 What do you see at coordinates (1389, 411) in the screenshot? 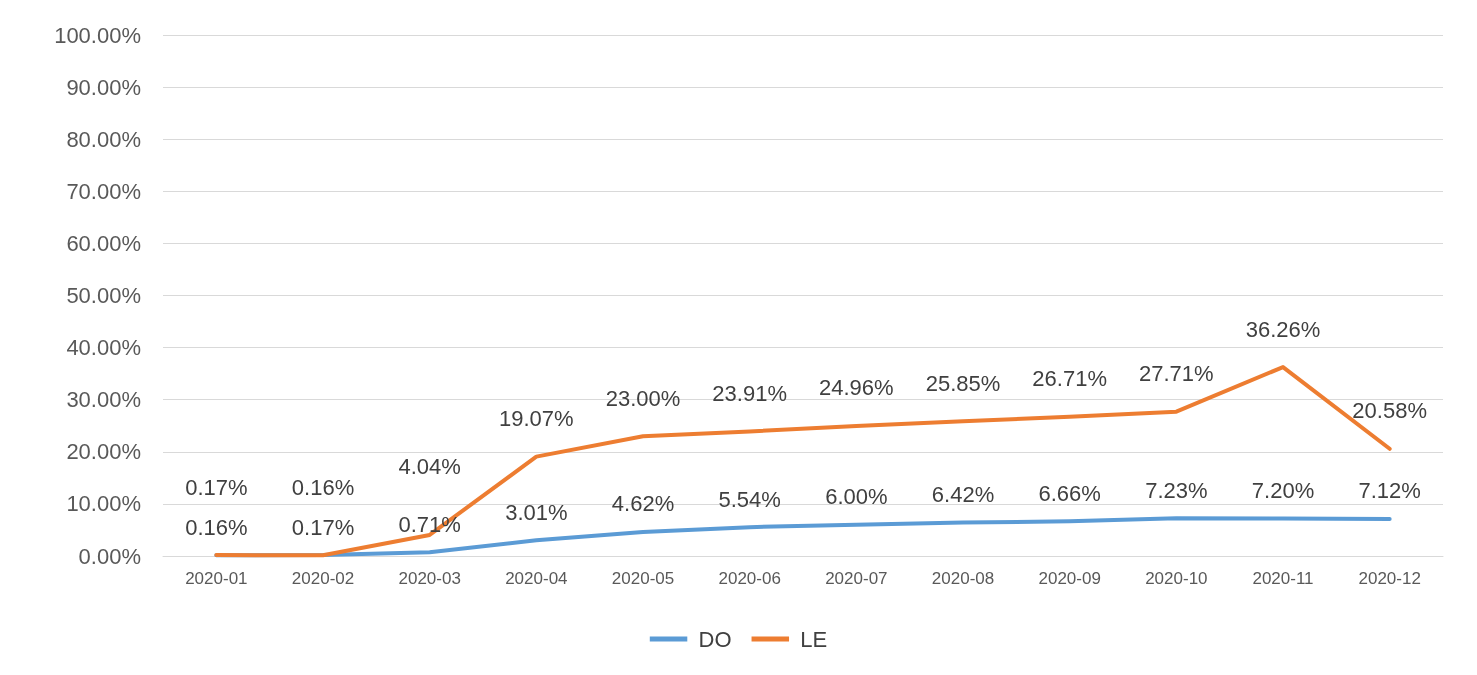
I see `data-label: 20.58%` at bounding box center [1389, 411].